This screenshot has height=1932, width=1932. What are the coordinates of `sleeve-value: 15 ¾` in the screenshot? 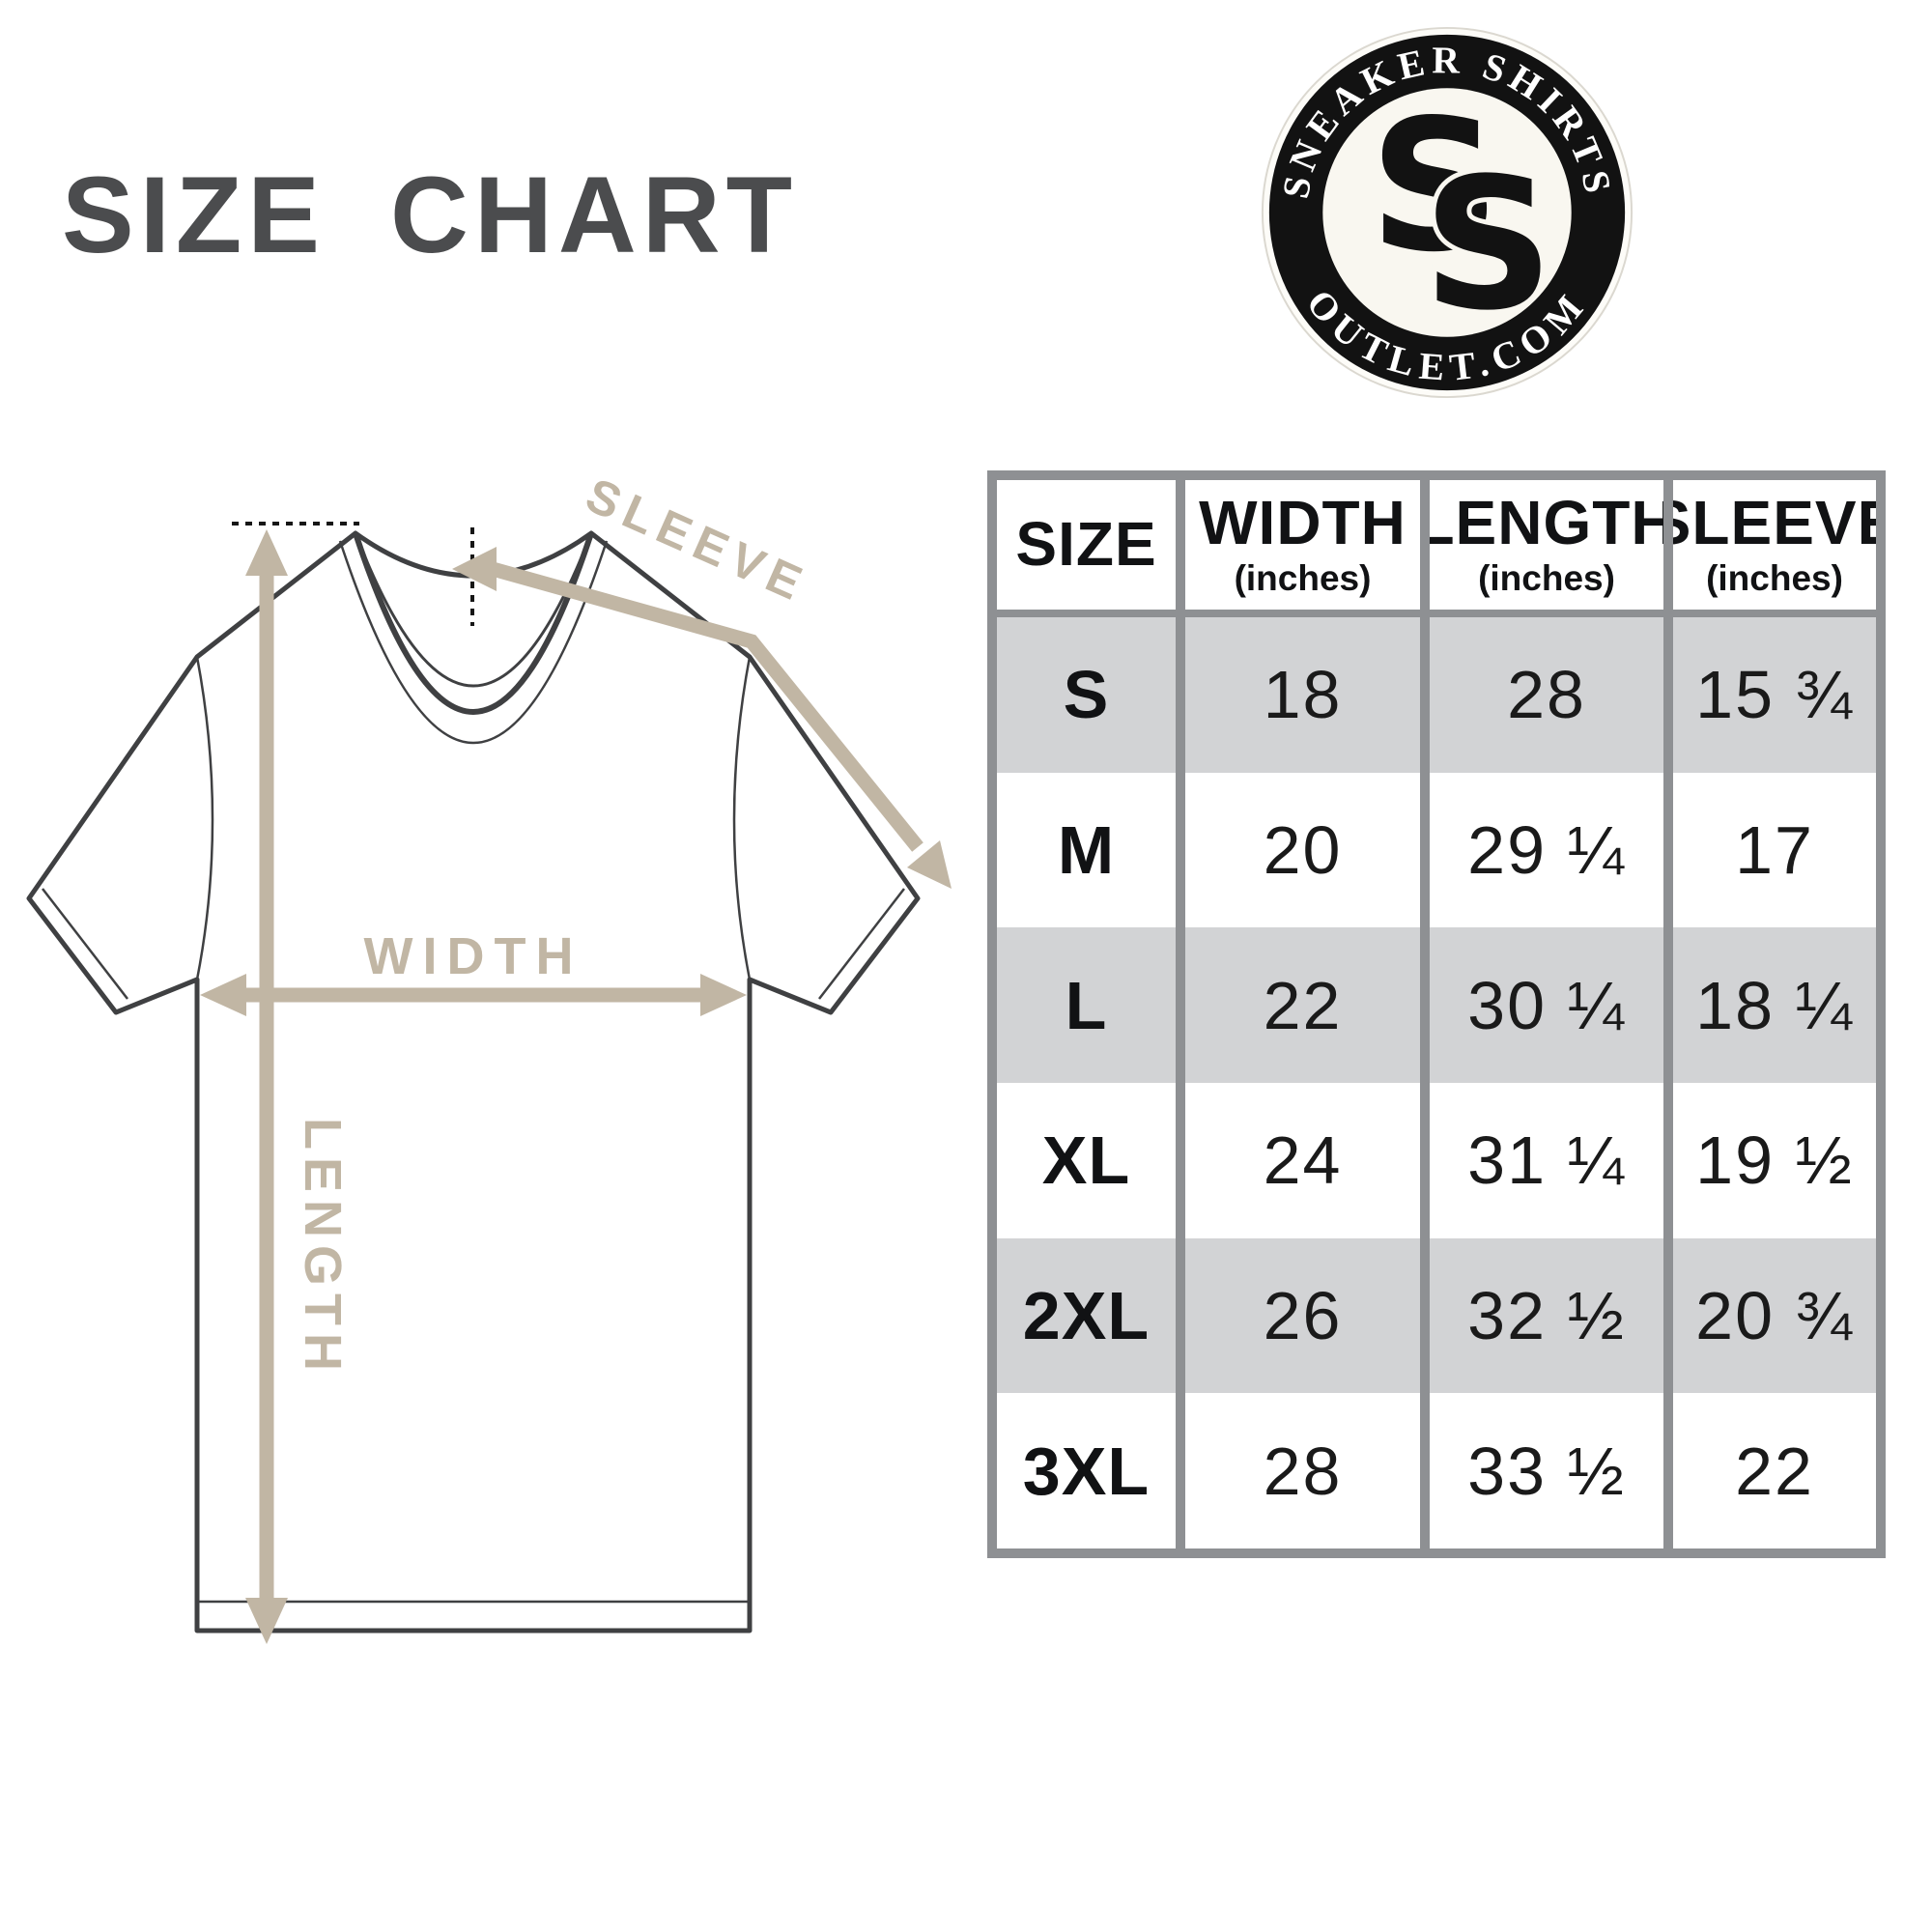 It's located at (1774, 695).